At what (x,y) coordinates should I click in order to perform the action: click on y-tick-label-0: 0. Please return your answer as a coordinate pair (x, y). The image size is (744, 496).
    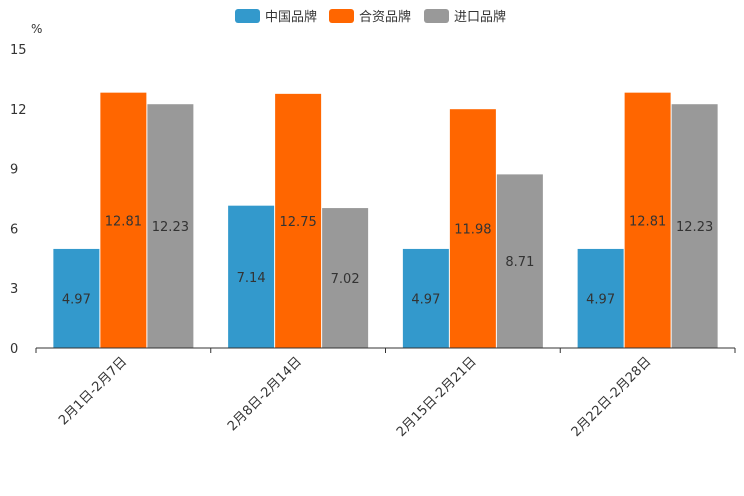
    Looking at the image, I should click on (14, 349).